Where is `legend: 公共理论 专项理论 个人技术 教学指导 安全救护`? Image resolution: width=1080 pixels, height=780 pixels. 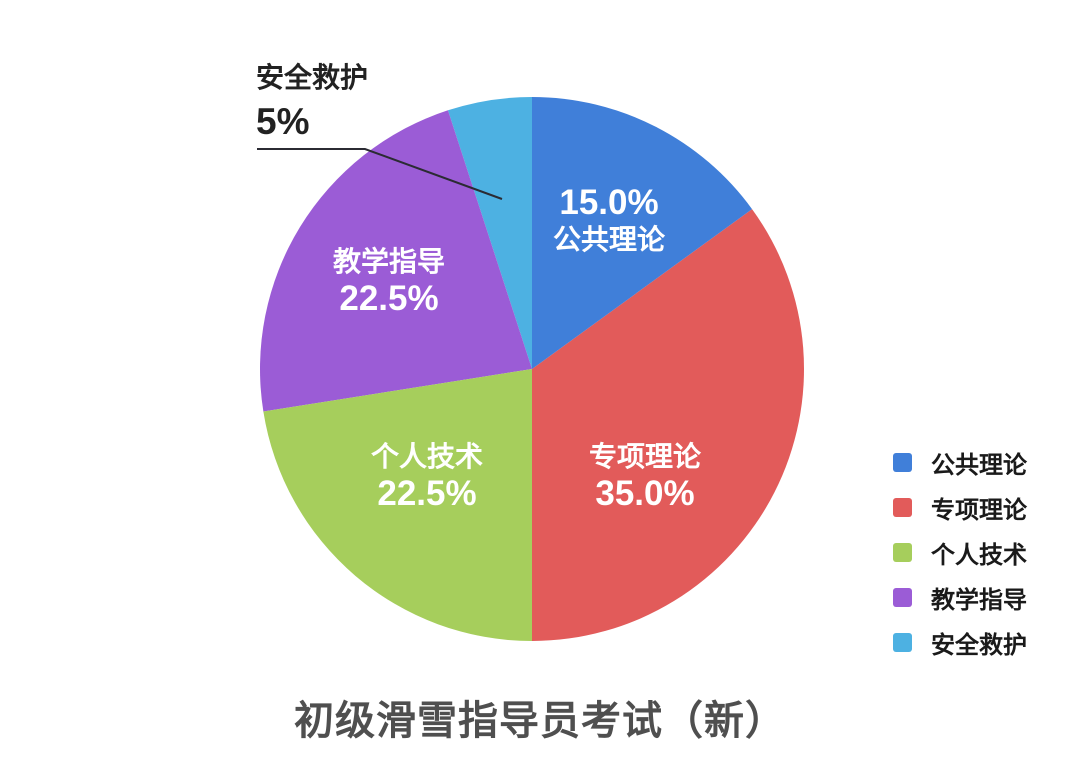 legend: 公共理论 专项理论 个人技术 教学指导 安全救护 is located at coordinates (960, 552).